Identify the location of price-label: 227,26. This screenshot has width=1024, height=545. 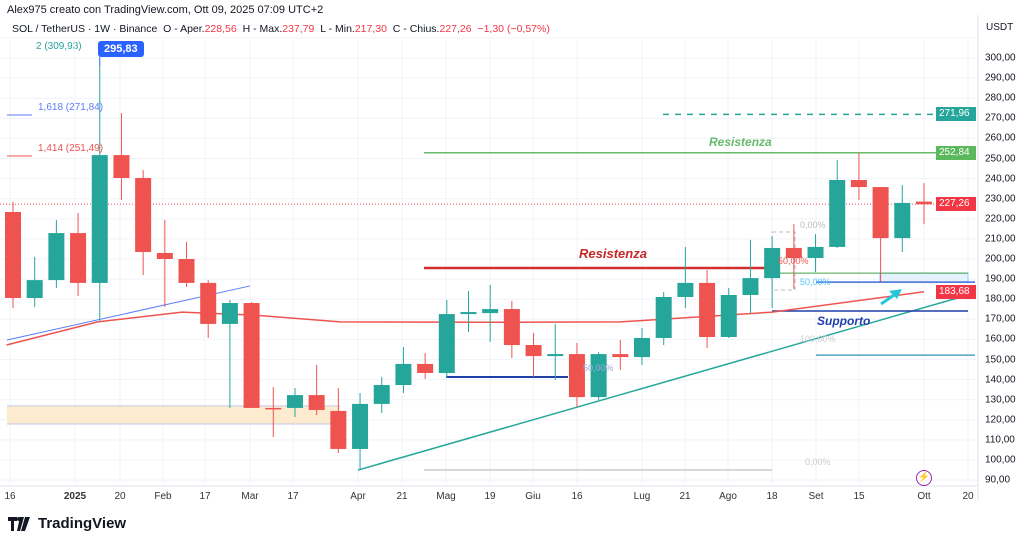
(956, 204).